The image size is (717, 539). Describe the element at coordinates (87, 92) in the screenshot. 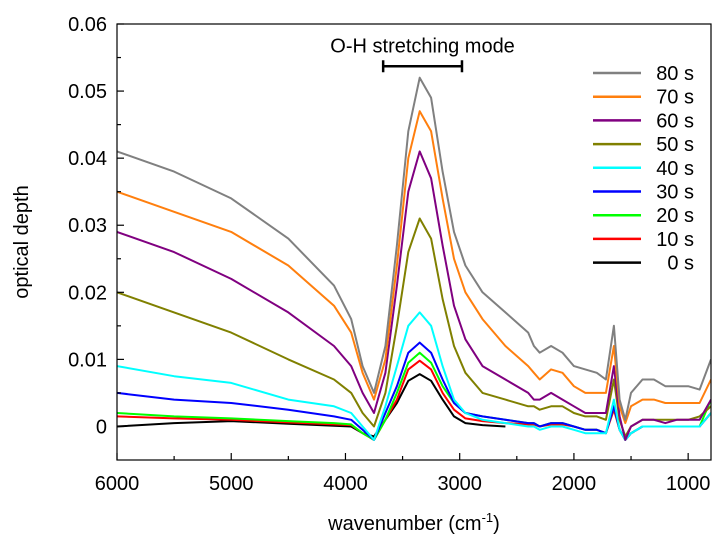

I see `y-tick-label: 0.05` at that location.